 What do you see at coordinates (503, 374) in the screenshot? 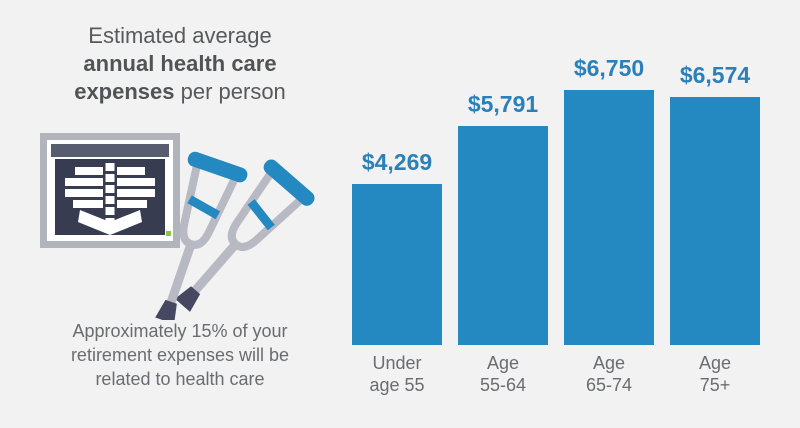
I see `category-label: Age 55-64` at bounding box center [503, 374].